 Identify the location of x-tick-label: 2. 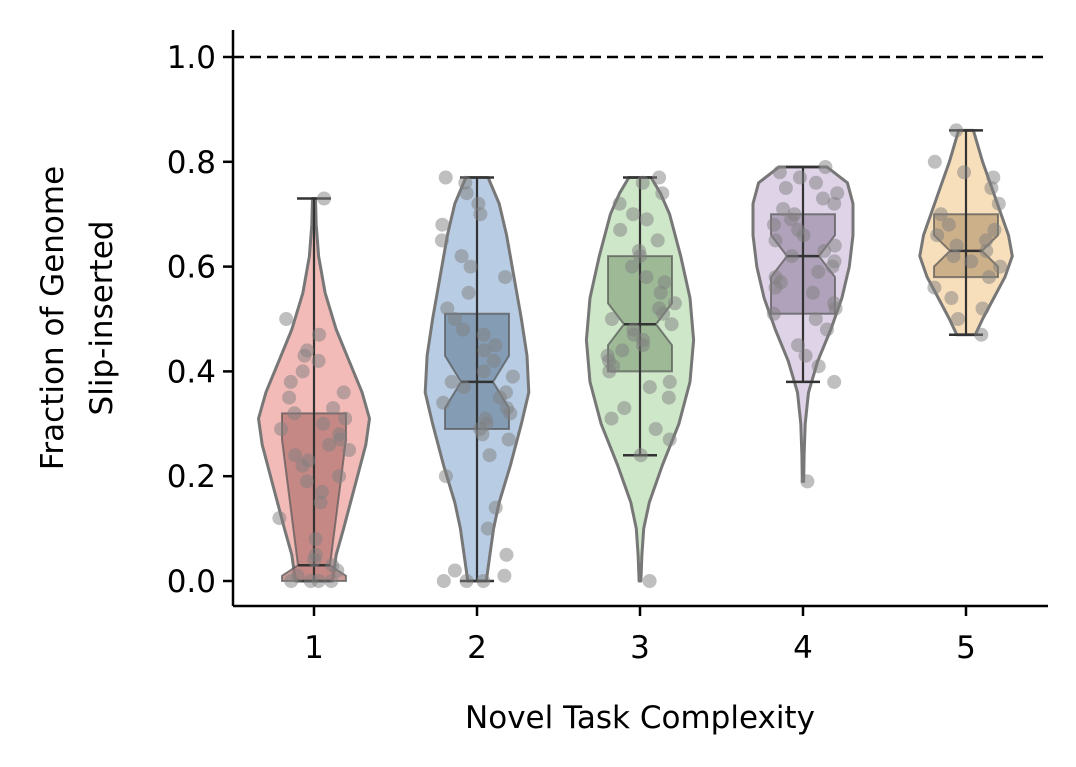
(477, 648).